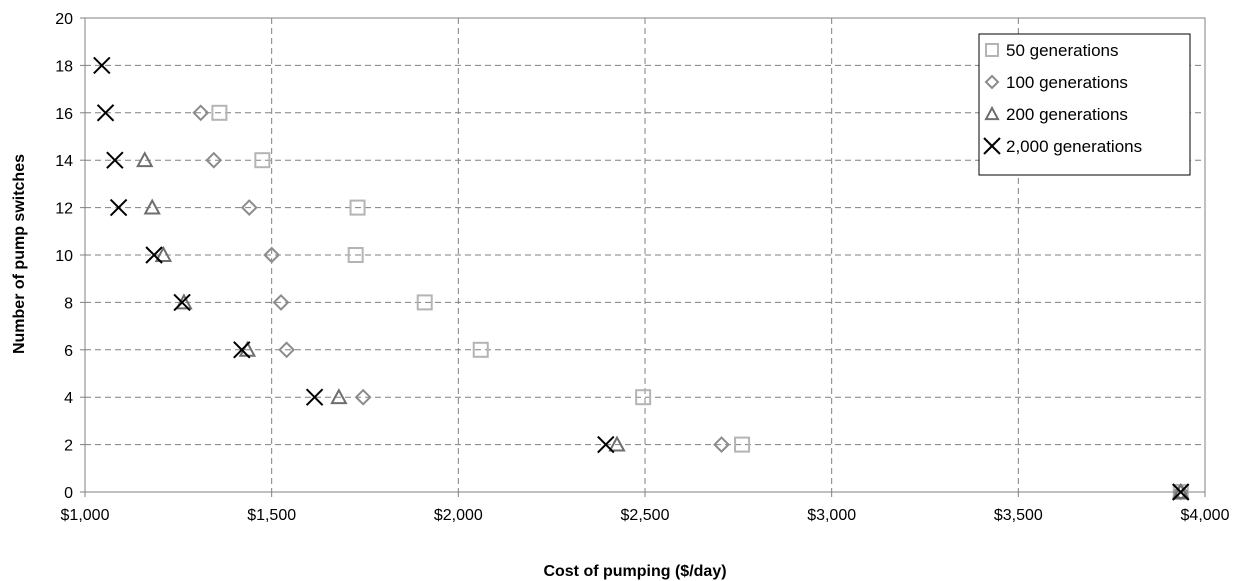  I want to click on y-tick-label: 8, so click(68, 303).